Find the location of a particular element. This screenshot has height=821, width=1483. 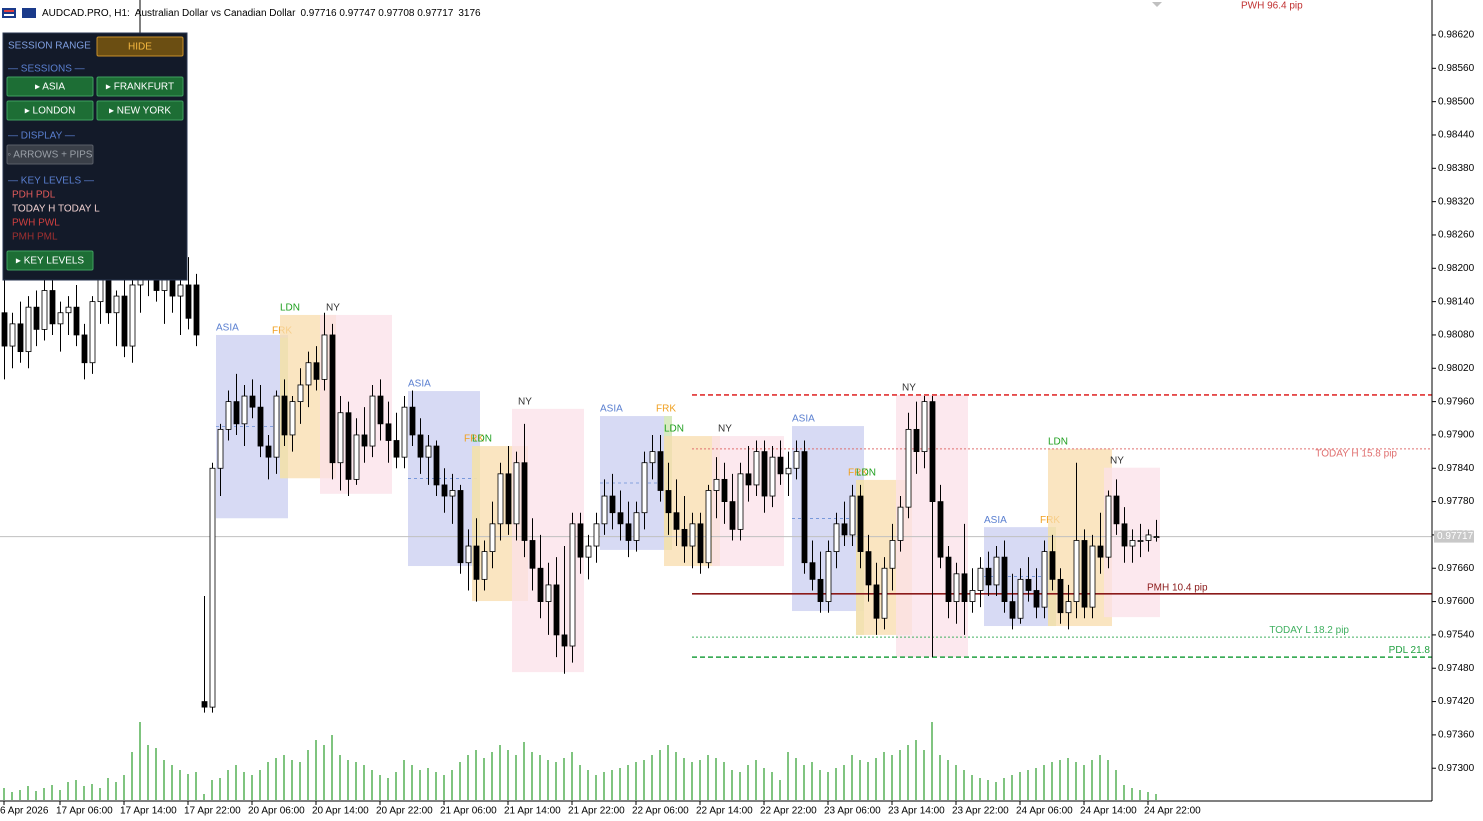

x-tick-label: 17 Apr 06:00 is located at coordinates (84, 811).